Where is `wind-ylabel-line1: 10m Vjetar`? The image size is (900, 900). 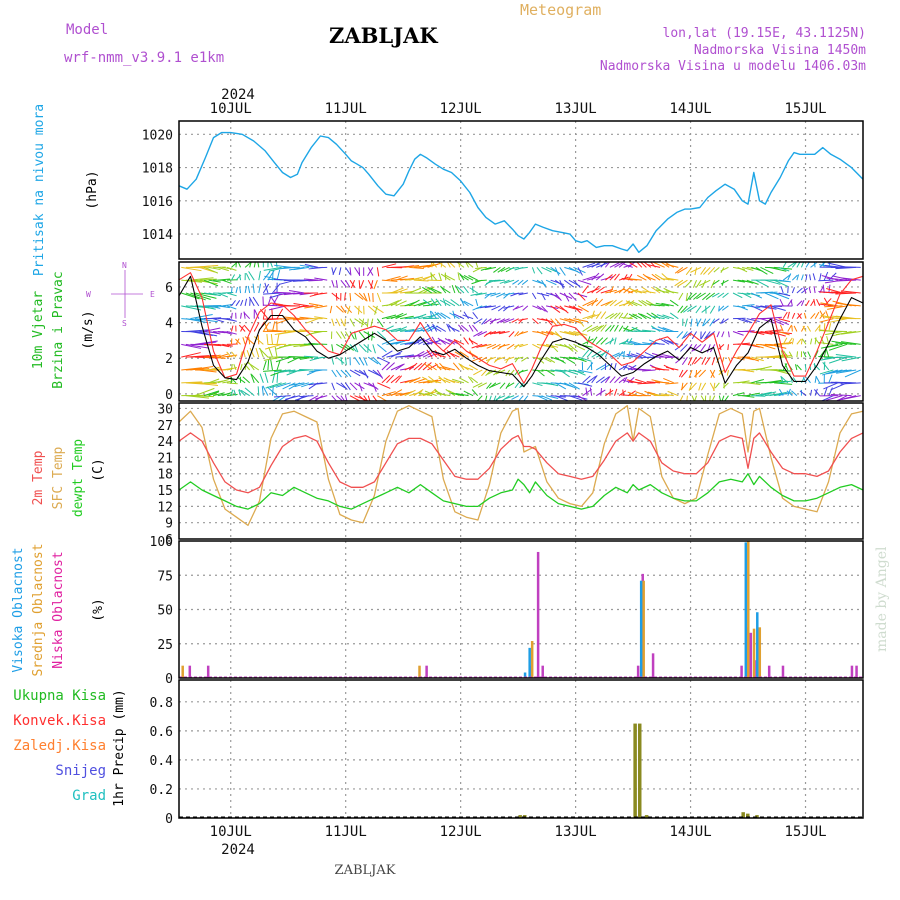 wind-ylabel-line1: 10m Vjetar is located at coordinates (38, 330).